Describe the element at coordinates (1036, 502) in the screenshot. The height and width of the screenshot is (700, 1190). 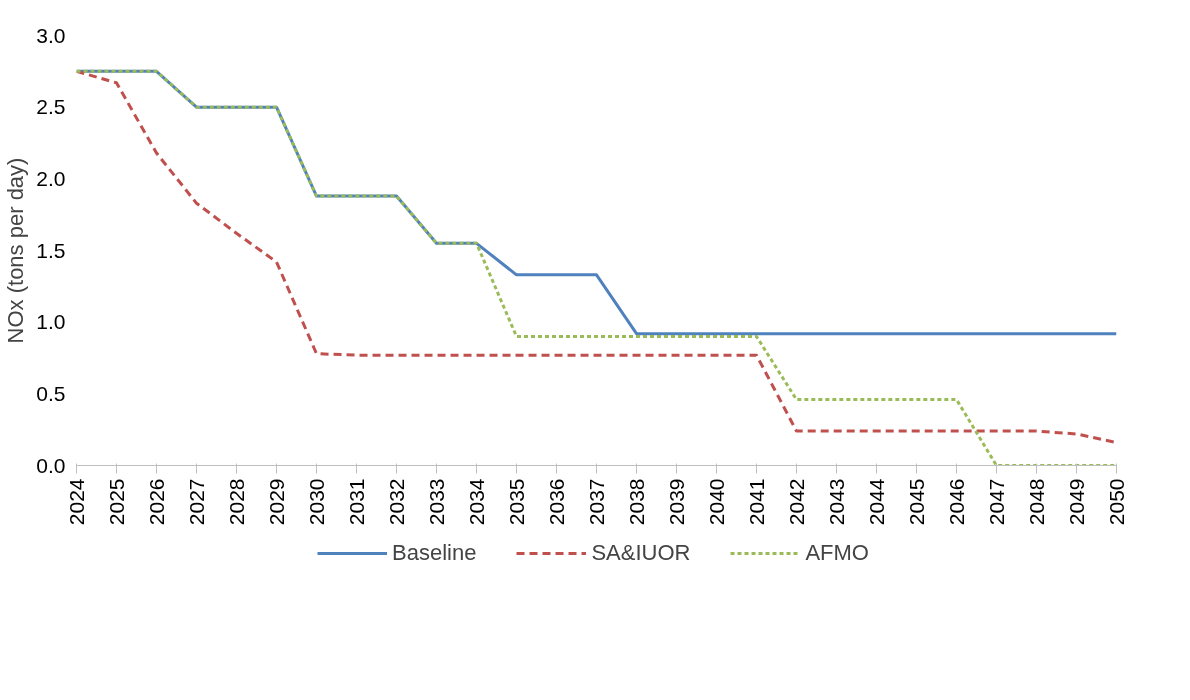
I see `x-tick-label: 2048` at that location.